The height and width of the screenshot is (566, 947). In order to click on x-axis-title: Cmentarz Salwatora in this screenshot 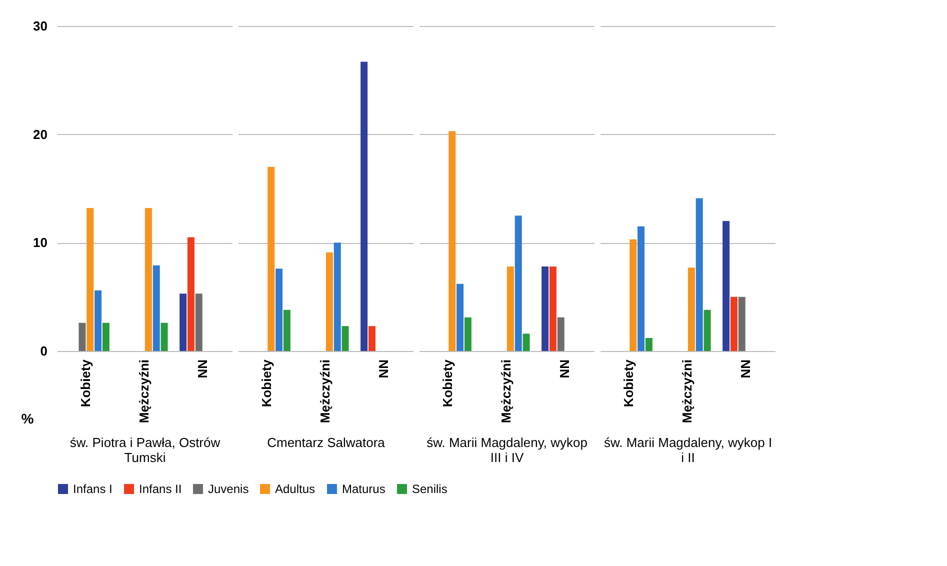, I will do `click(326, 442)`.